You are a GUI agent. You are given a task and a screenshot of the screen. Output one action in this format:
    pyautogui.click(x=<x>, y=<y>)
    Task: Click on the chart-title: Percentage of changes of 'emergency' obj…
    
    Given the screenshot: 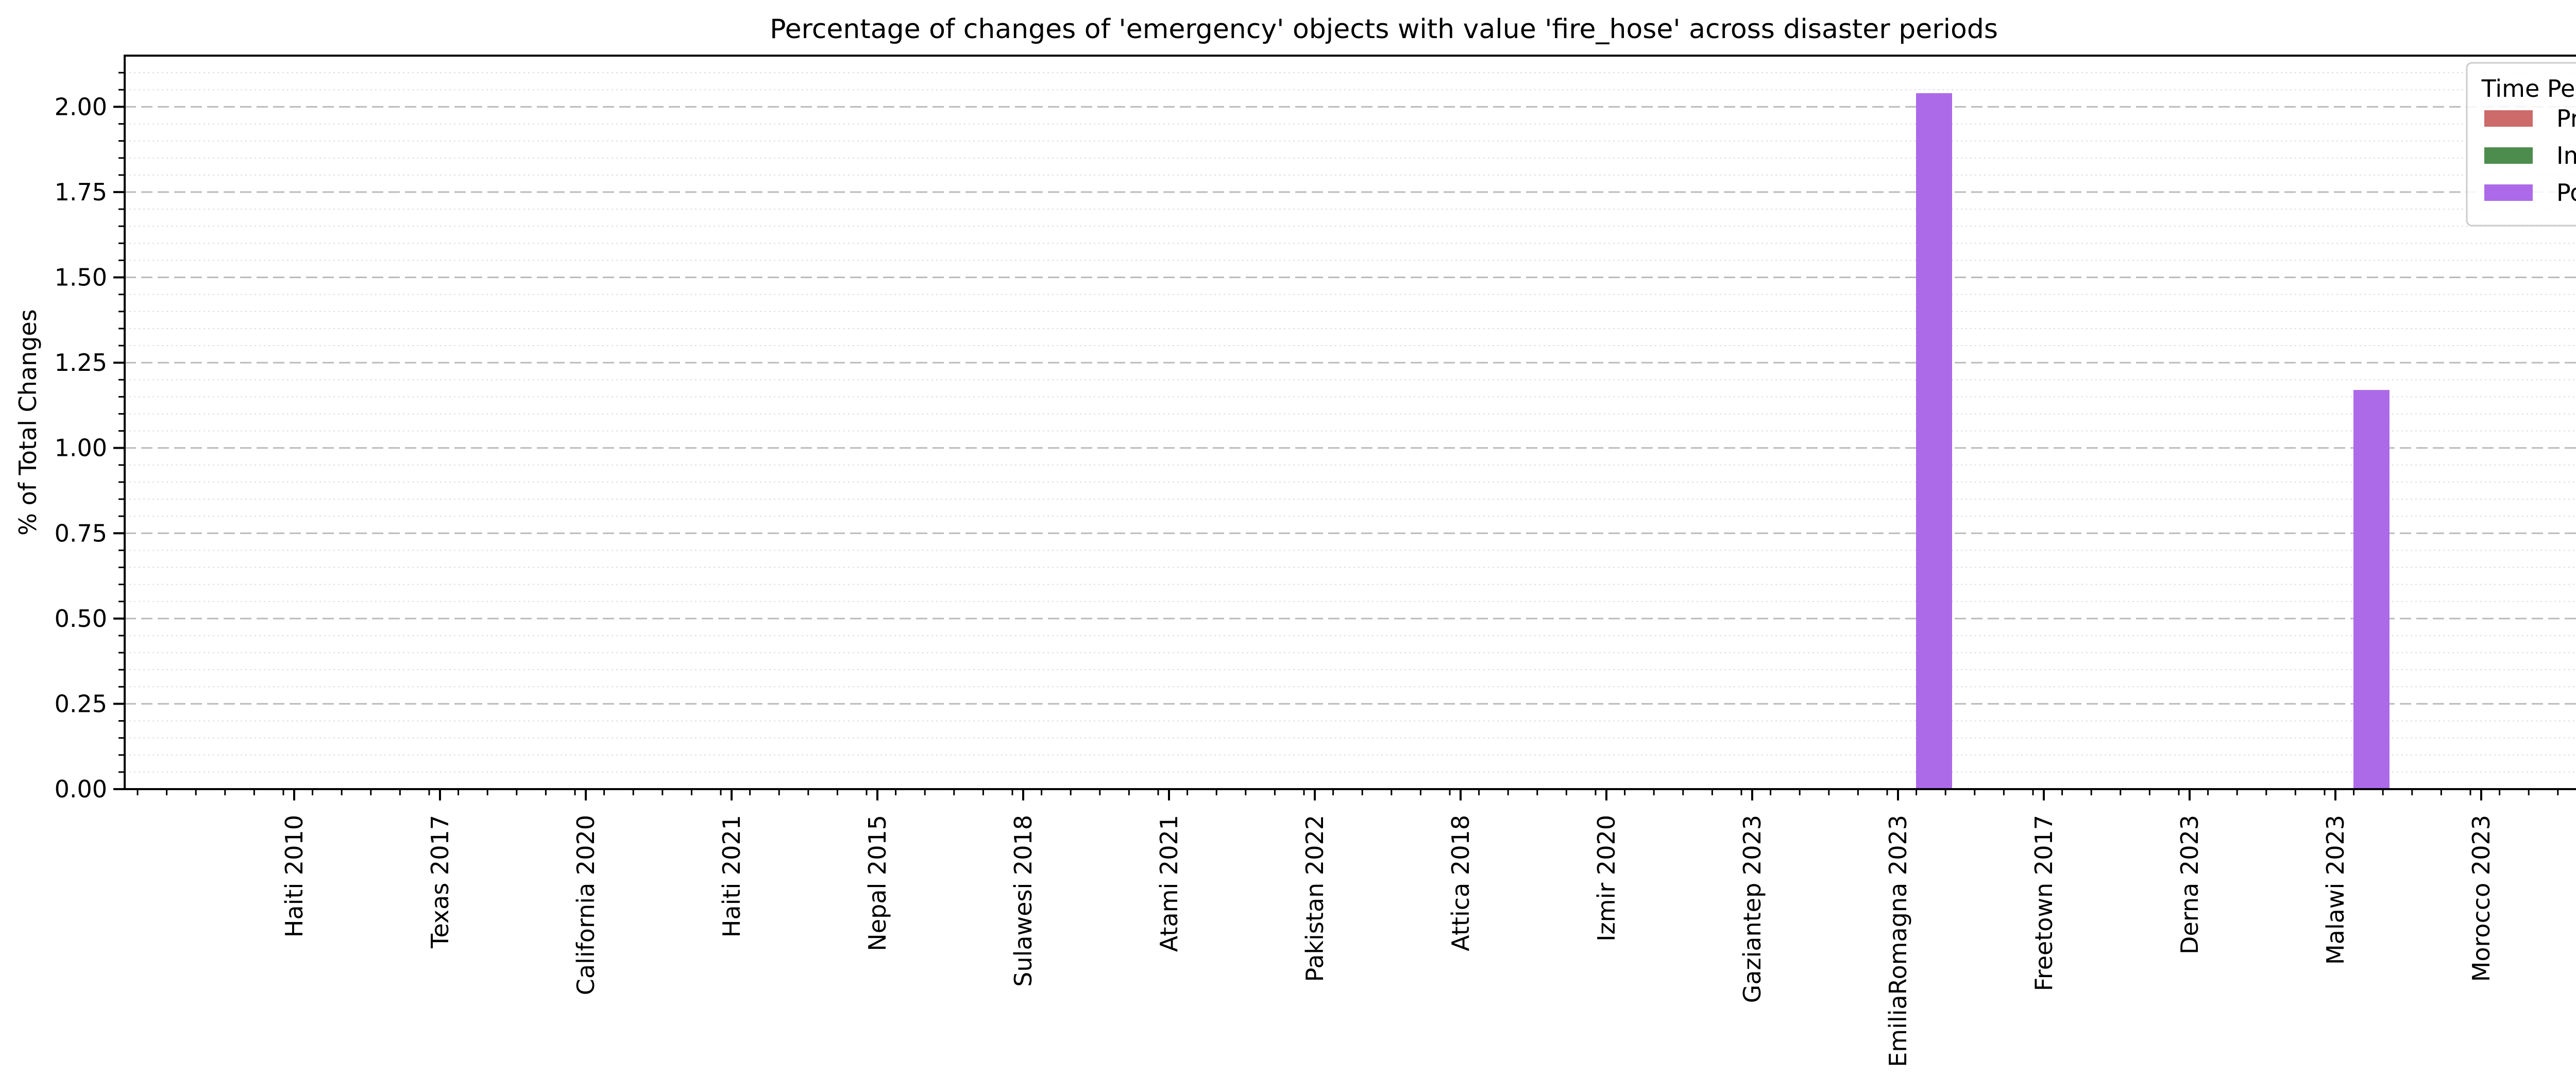 What is the action you would take?
    pyautogui.click(x=1384, y=29)
    